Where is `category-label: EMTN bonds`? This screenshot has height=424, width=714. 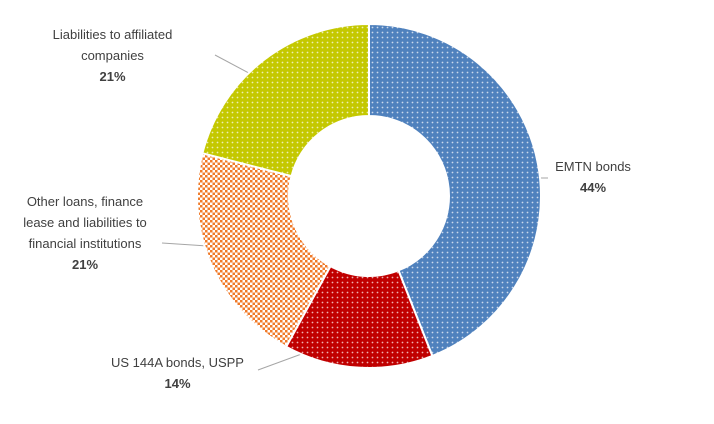
category-label: EMTN bonds is located at coordinates (593, 166).